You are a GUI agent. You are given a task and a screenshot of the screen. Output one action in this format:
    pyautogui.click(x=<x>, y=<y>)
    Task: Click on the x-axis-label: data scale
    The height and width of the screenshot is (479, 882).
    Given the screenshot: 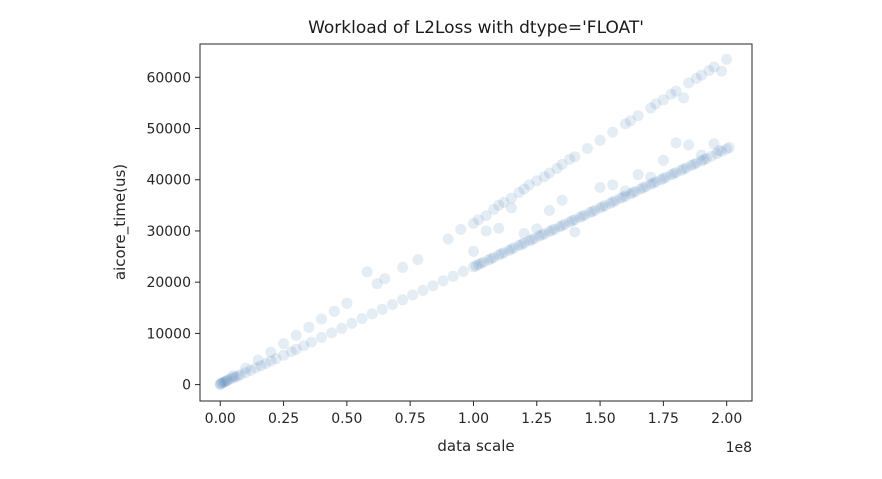 What is the action you would take?
    pyautogui.click(x=475, y=446)
    